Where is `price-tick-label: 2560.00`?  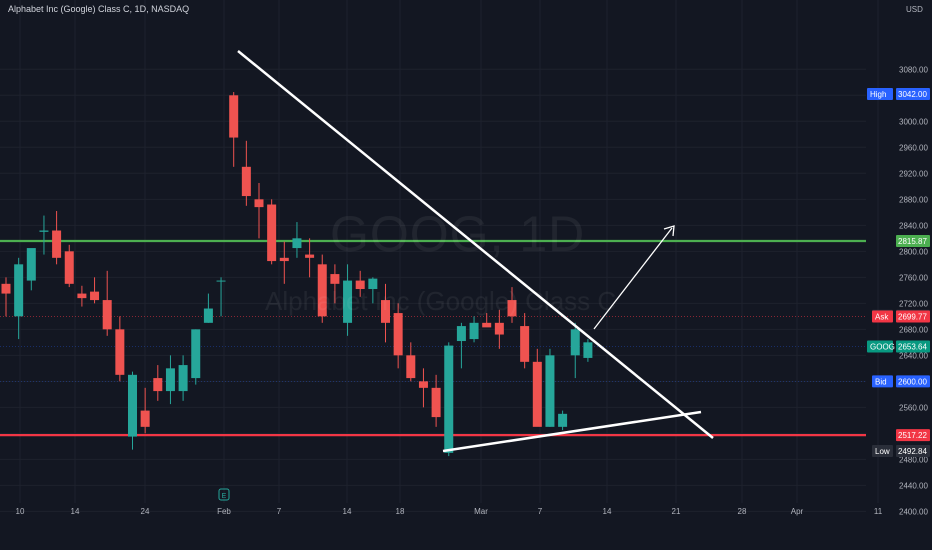 price-tick-label: 2560.00 is located at coordinates (913, 407).